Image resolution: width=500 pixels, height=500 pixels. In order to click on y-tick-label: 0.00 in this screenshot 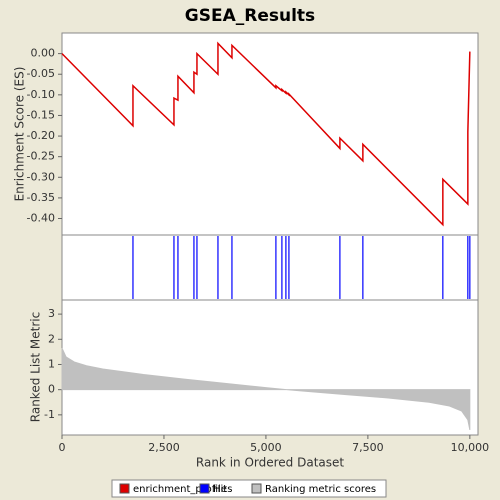, I will do `click(43, 53)`.